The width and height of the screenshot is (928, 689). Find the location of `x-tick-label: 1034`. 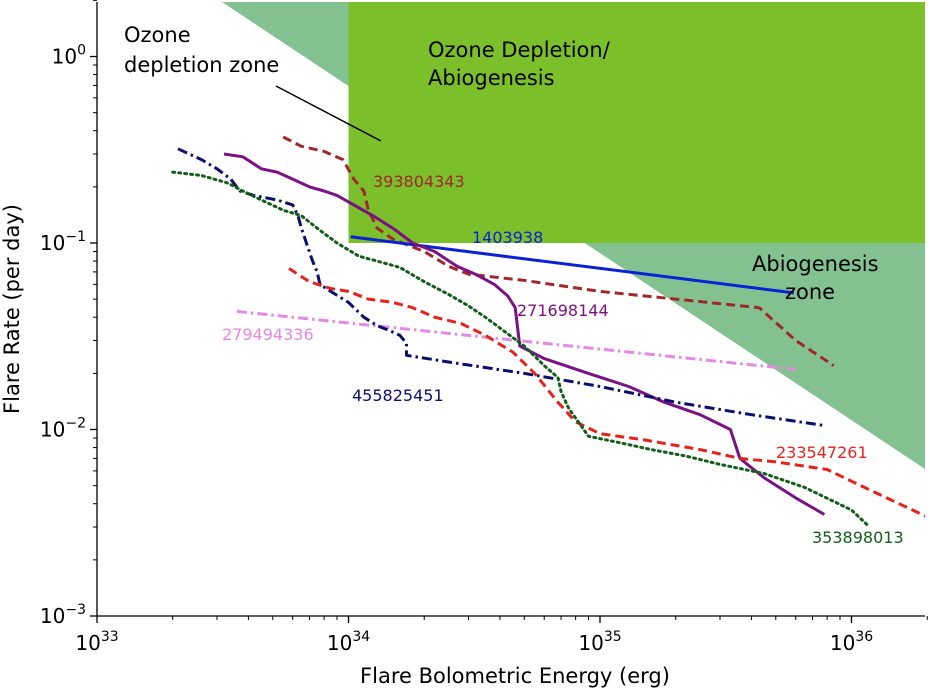

x-tick-label: 1034 is located at coordinates (348, 642).